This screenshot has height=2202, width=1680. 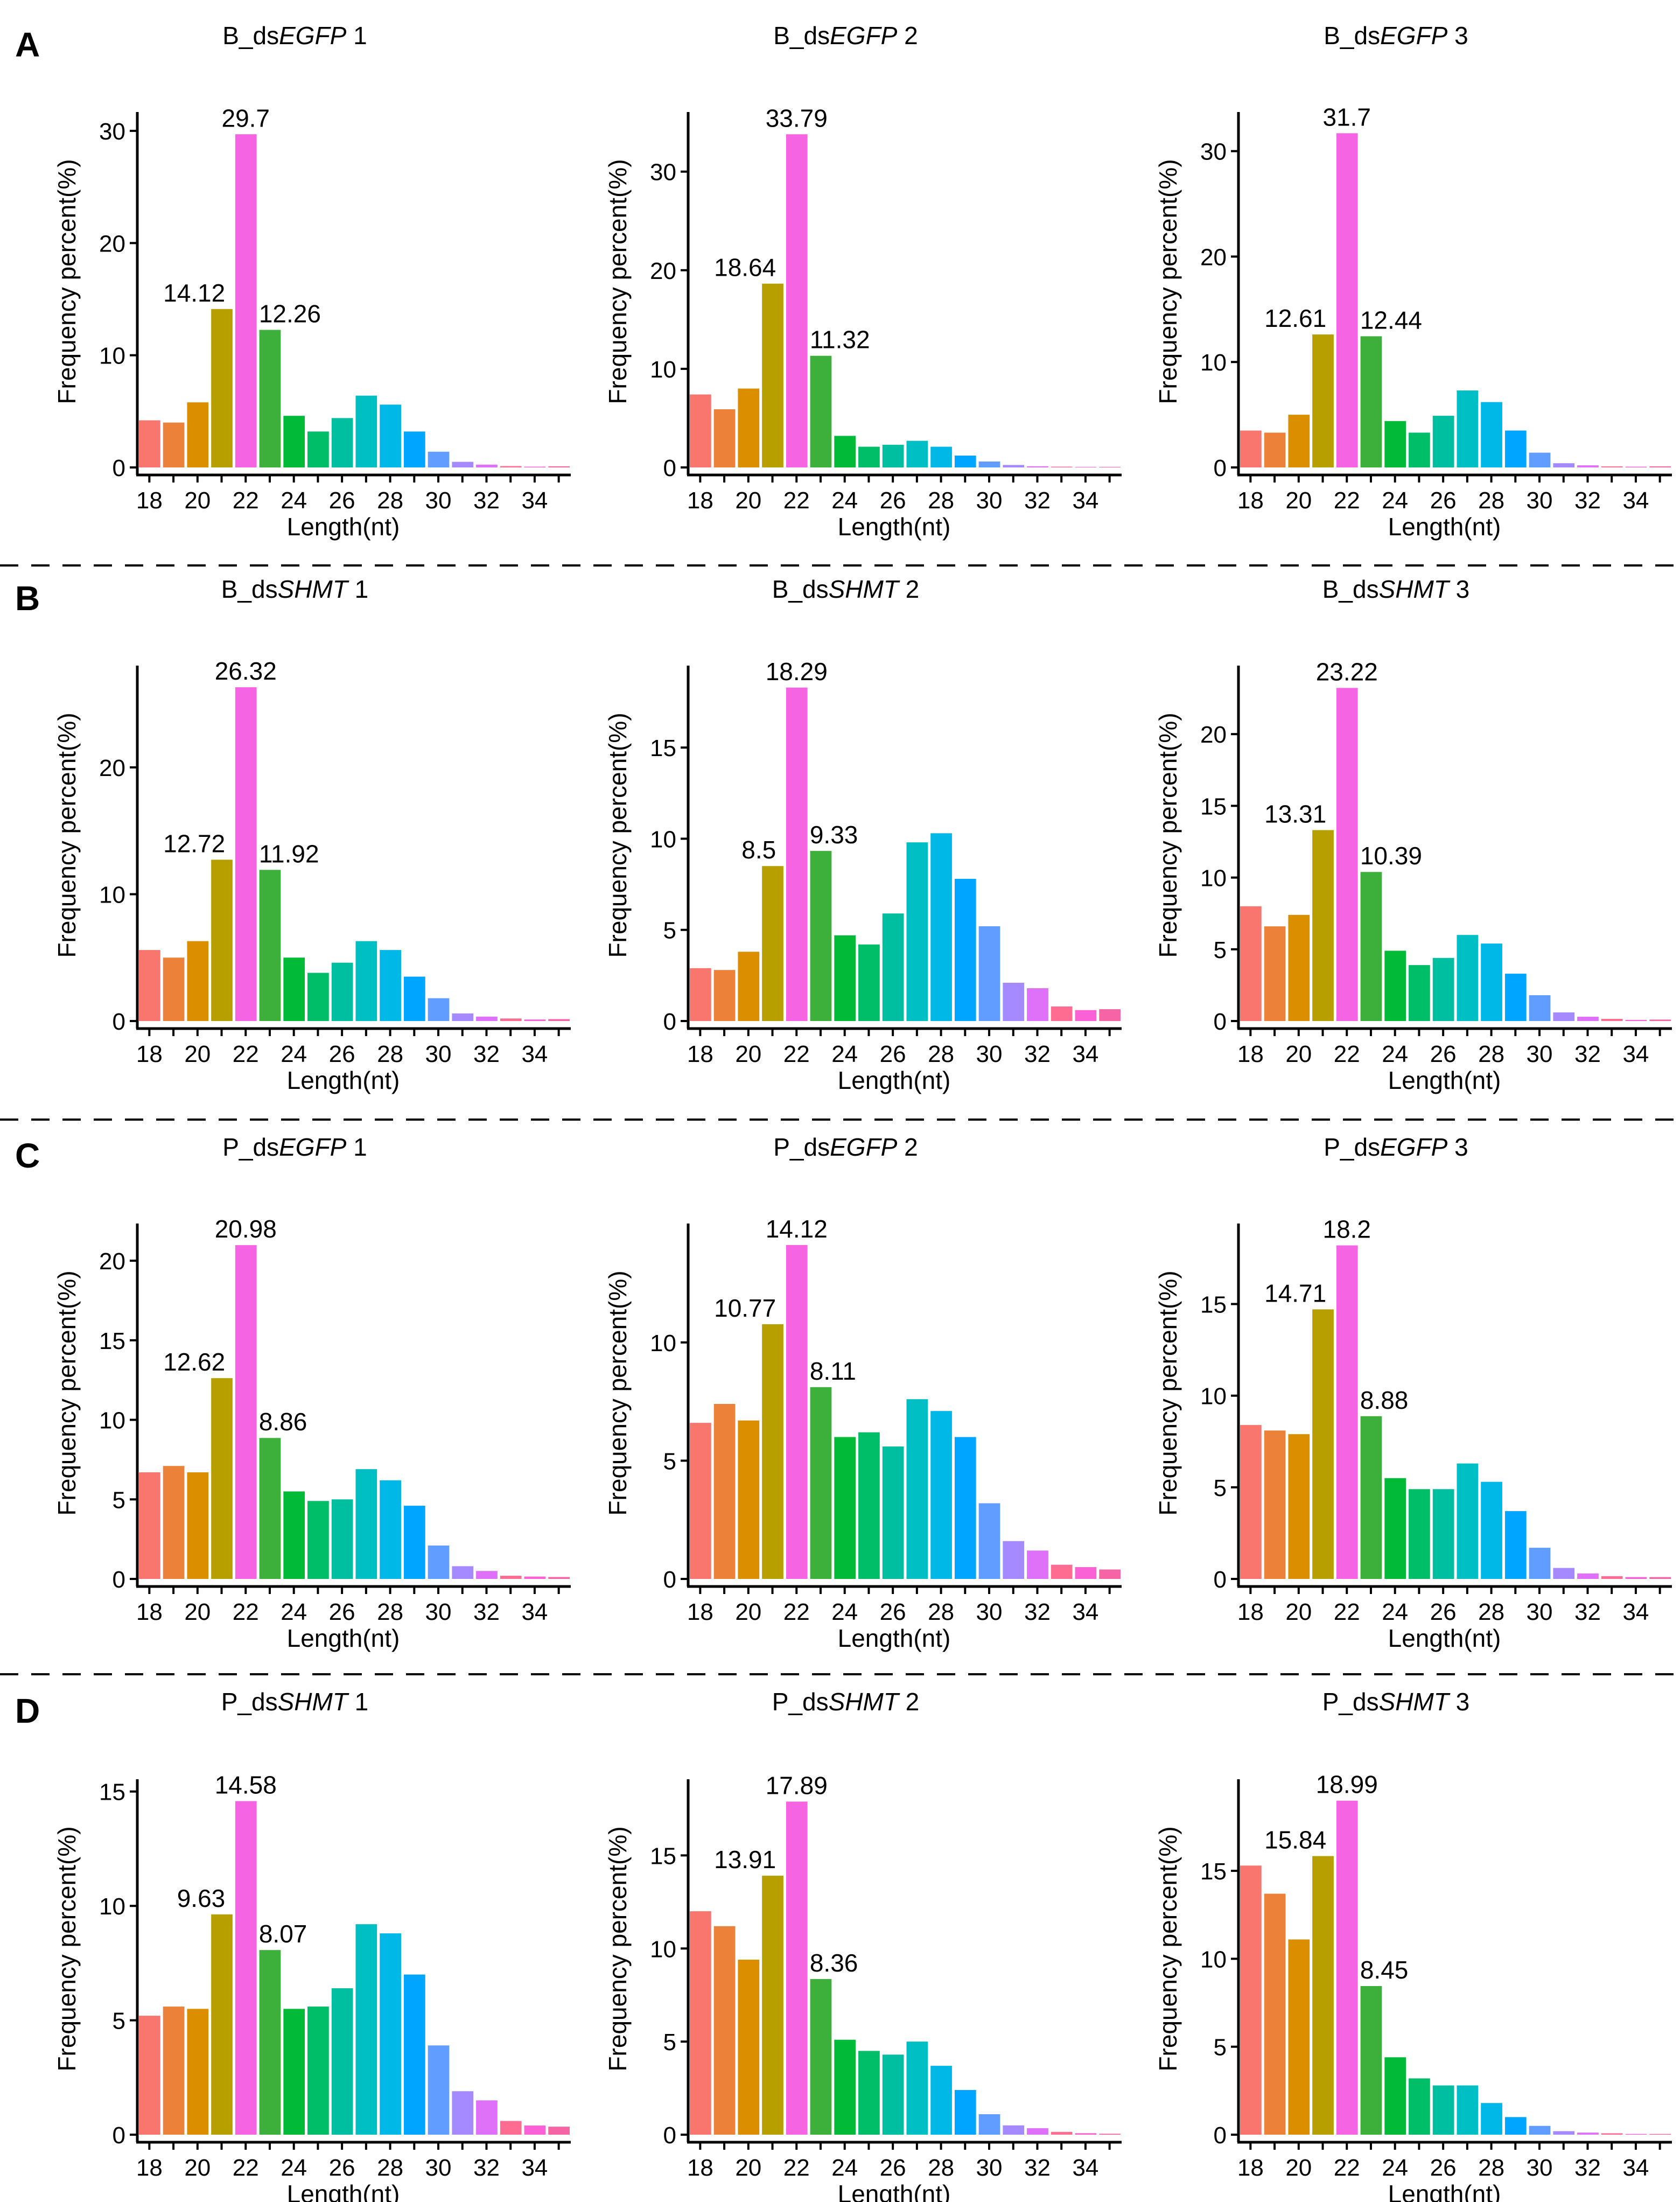 What do you see at coordinates (313, 36) in the screenshot?
I see `chart-title-gene: EGFP` at bounding box center [313, 36].